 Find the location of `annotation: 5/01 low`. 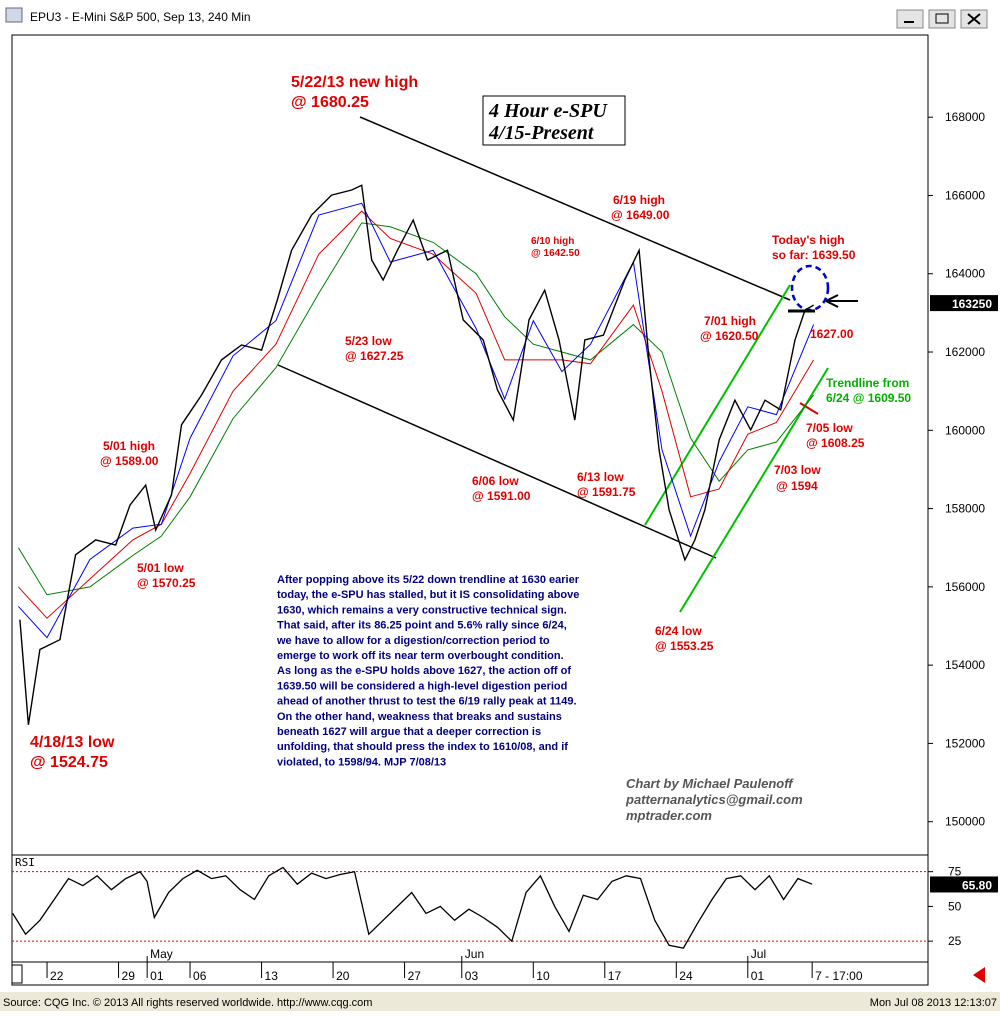

annotation: 5/01 low is located at coordinates (160, 568).